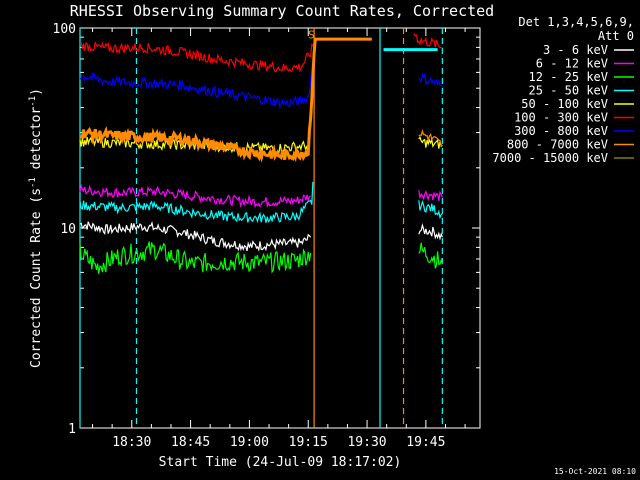 The image size is (640, 480). What do you see at coordinates (564, 104) in the screenshot?
I see `legend-label: 50 - 100 keV` at bounding box center [564, 104].